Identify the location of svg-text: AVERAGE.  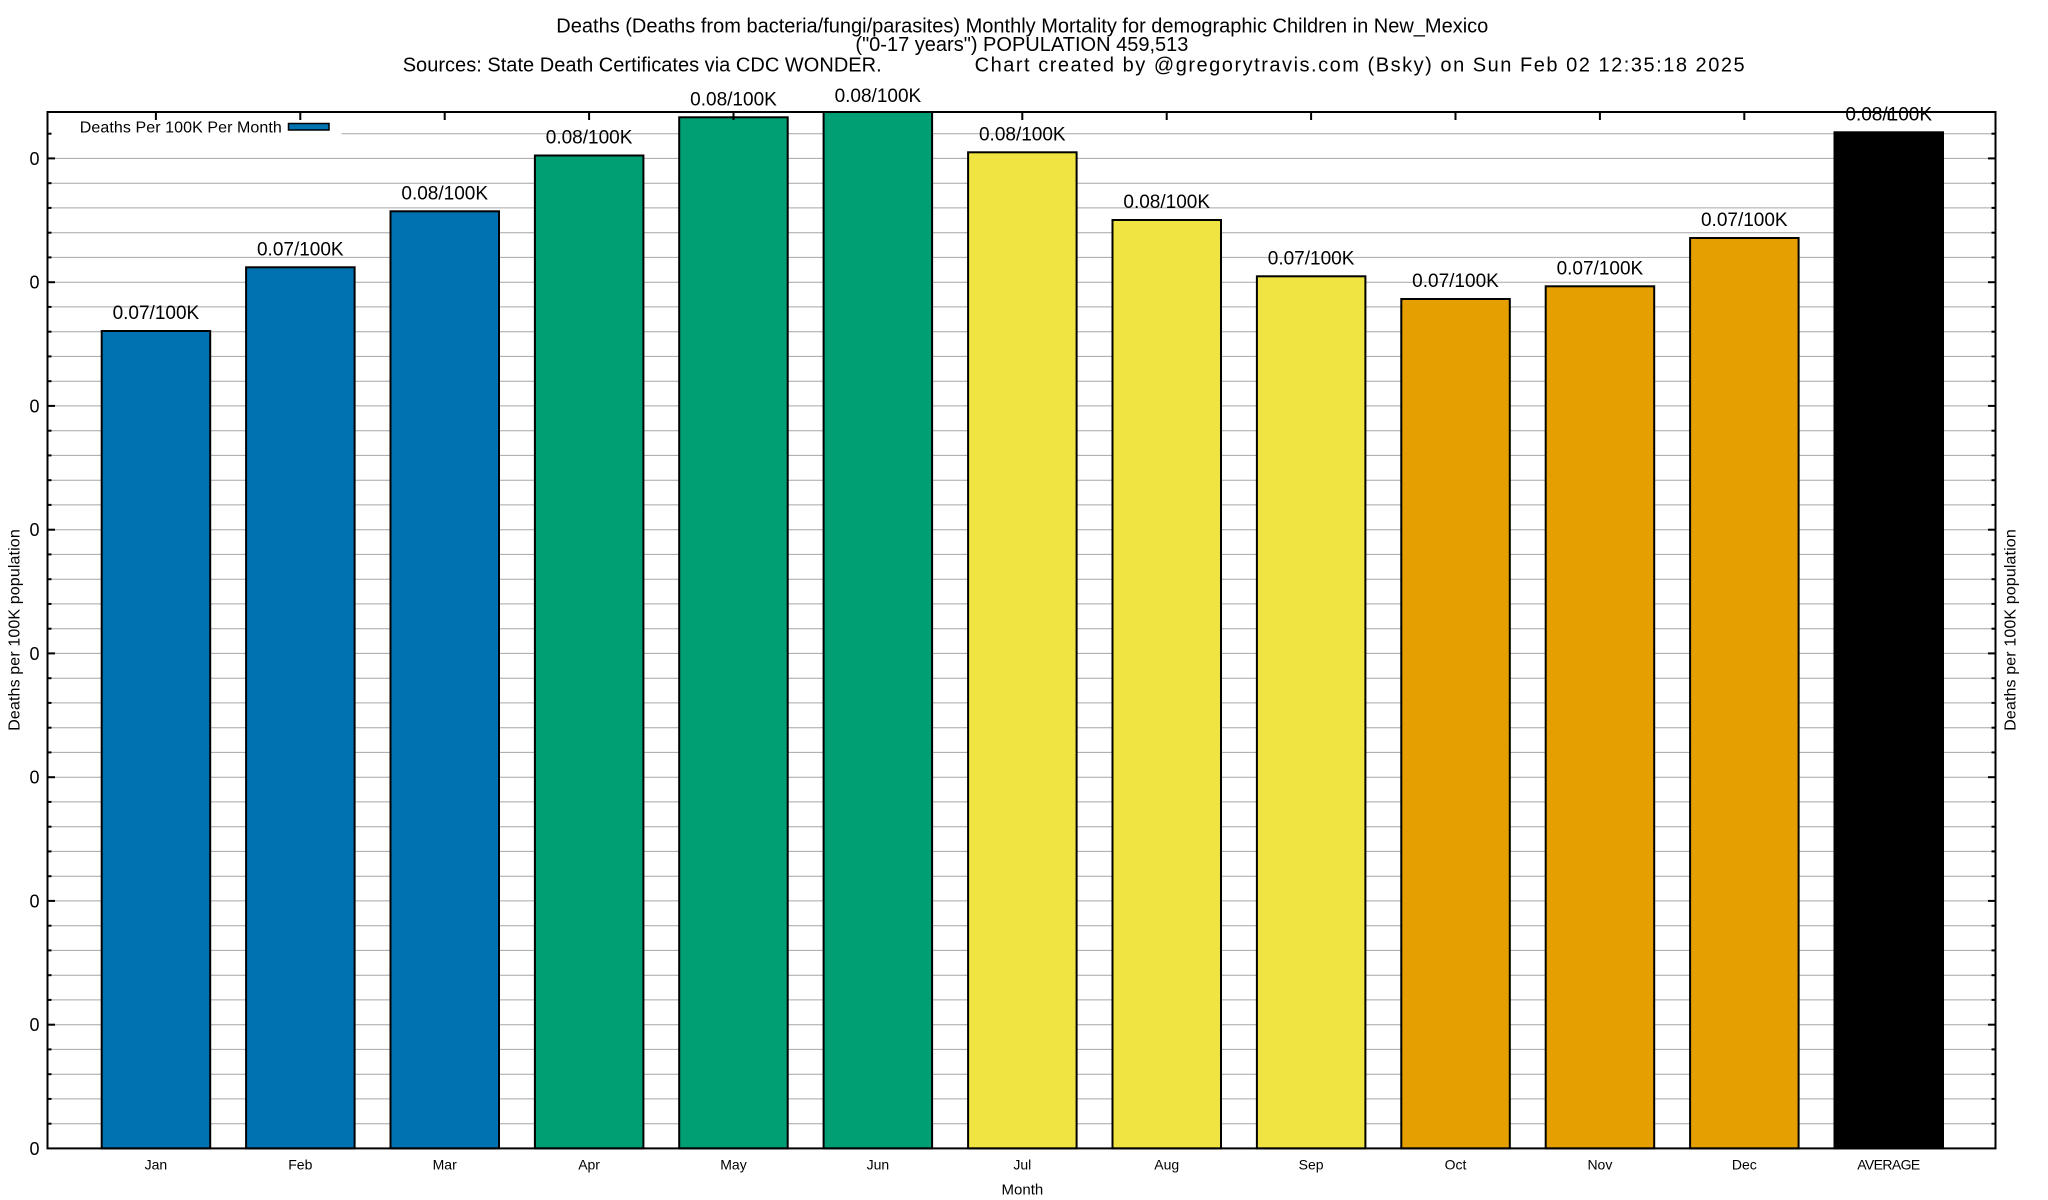
(1888, 1165).